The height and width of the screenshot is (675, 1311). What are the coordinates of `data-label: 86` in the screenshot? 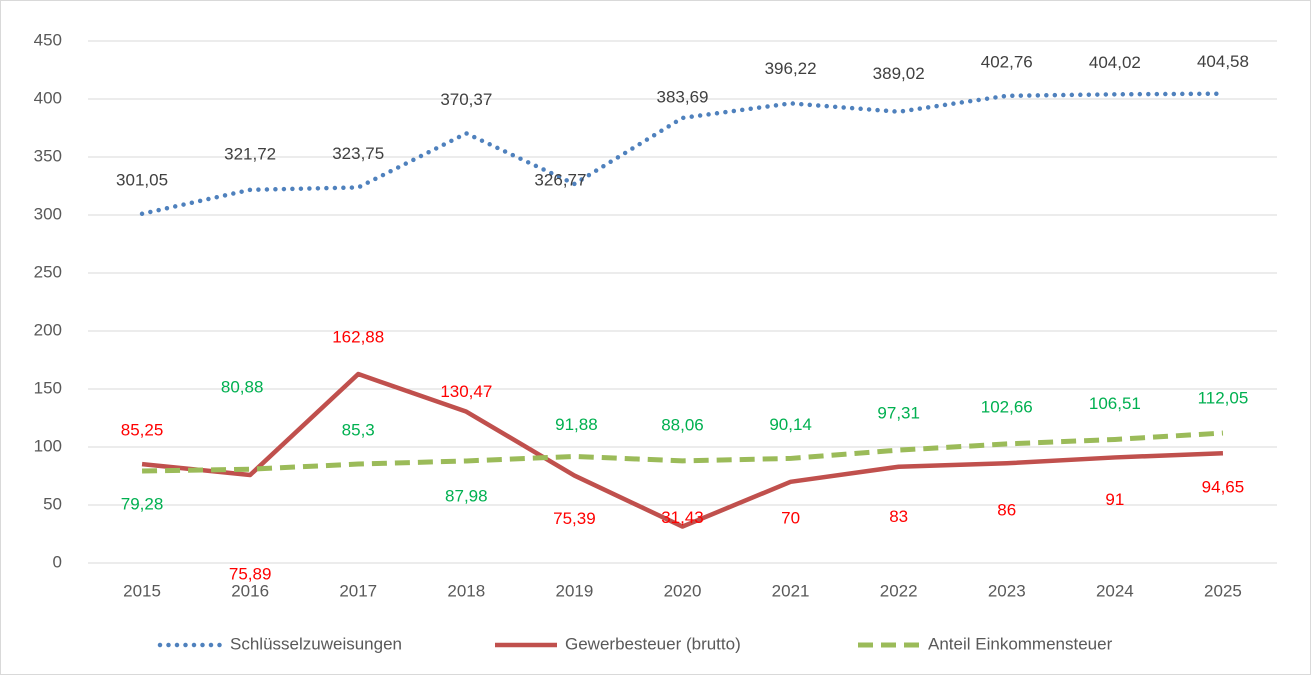 It's located at (1006, 510).